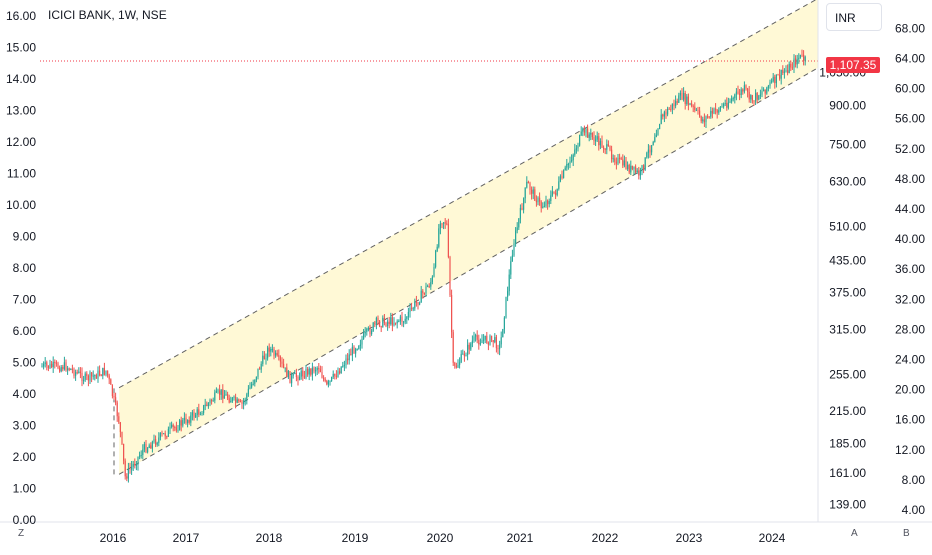 The image size is (932, 555). What do you see at coordinates (854, 533) in the screenshot?
I see `auto-scale-button: A` at bounding box center [854, 533].